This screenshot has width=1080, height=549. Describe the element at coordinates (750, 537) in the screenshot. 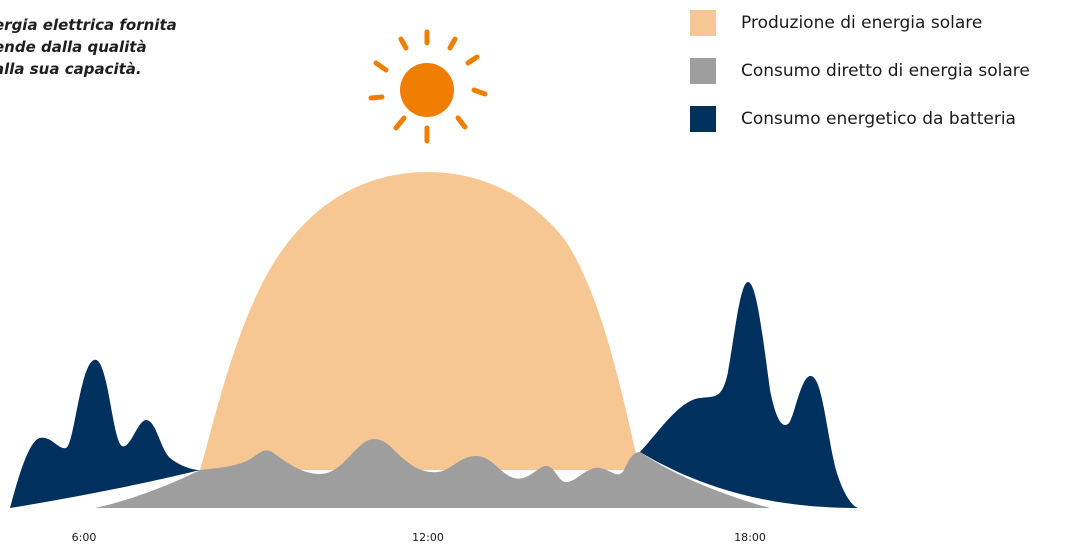

I see `x-tick-label: 18:00` at that location.